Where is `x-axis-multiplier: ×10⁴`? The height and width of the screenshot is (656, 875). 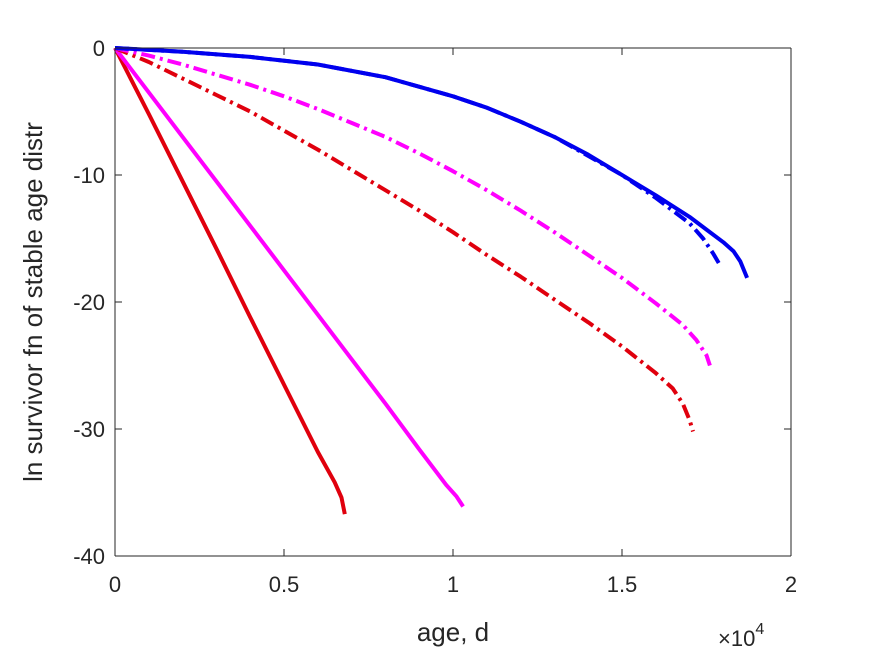 x-axis-multiplier: ×10⁴ is located at coordinates (741, 636).